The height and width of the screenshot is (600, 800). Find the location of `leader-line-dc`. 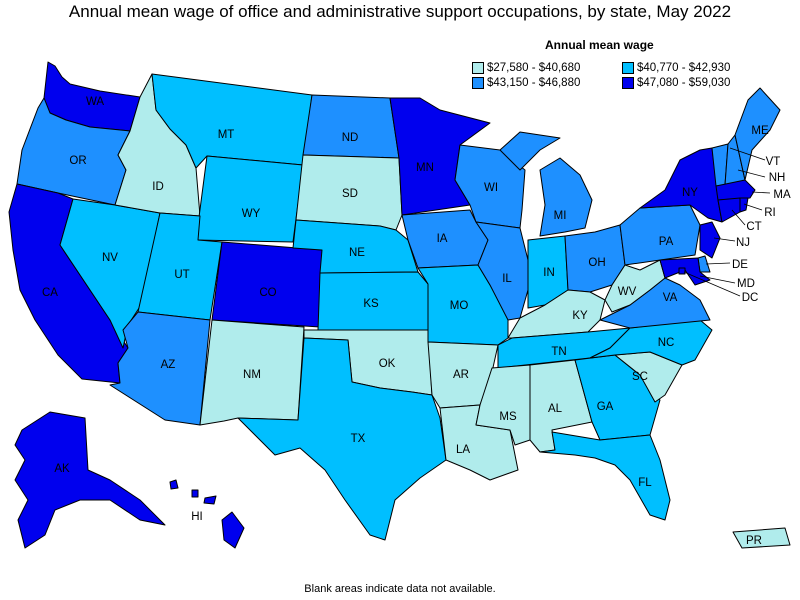

leader-line-dc is located at coordinates (712, 284).